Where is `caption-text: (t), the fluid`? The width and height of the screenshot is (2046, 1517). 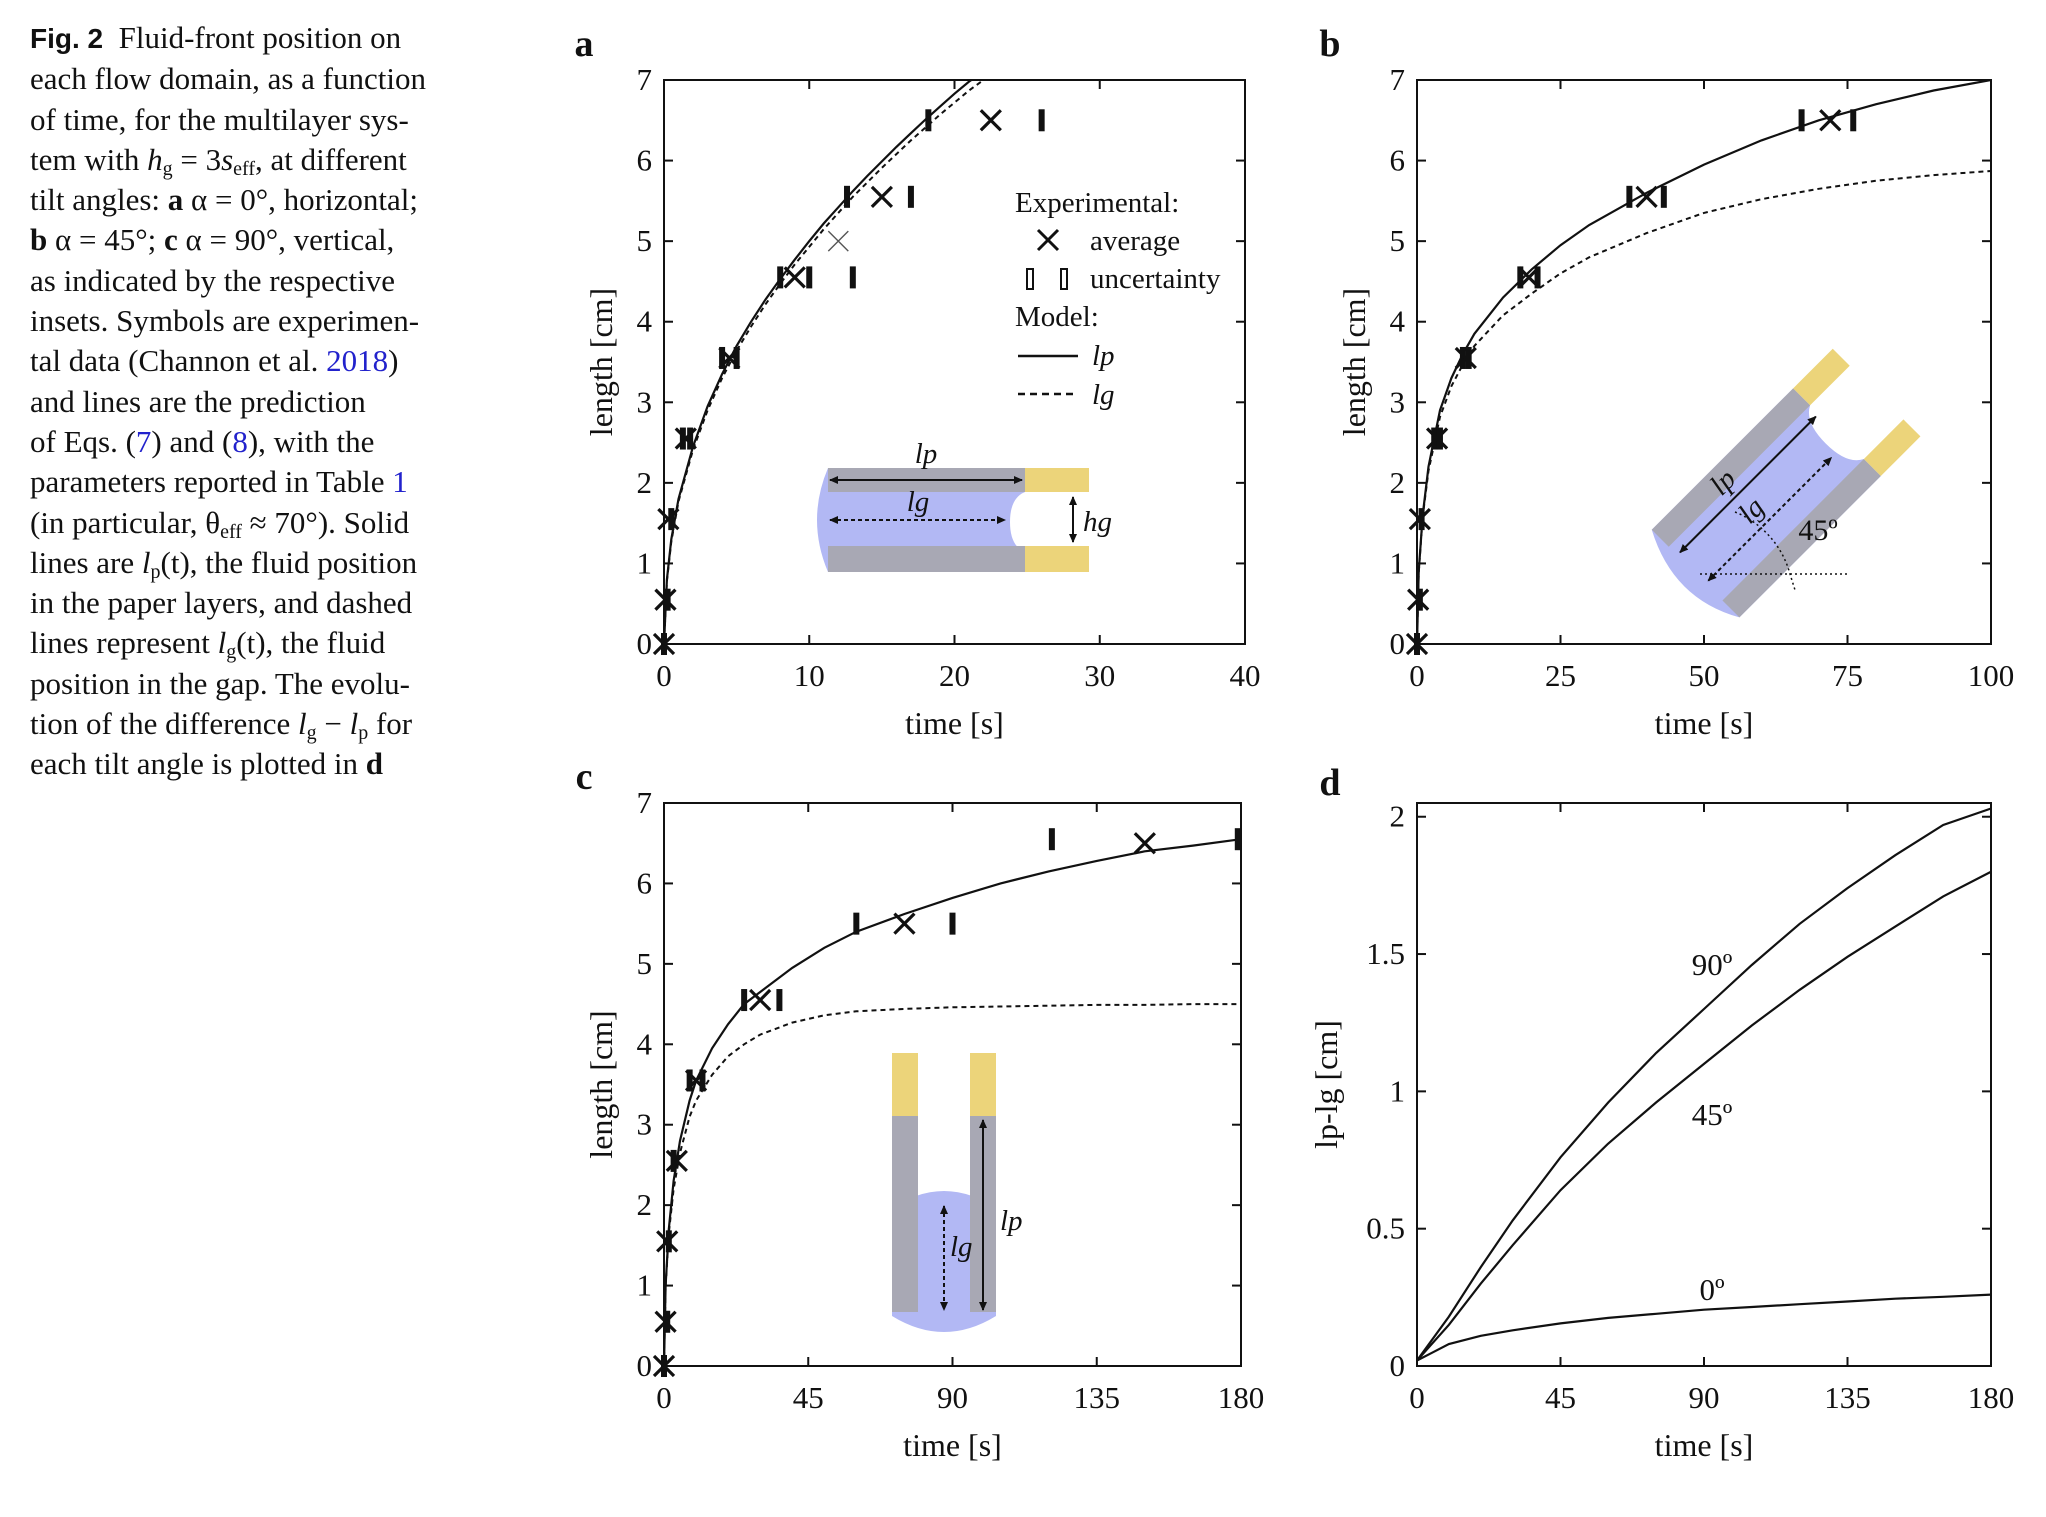 caption-text: (t), the fluid is located at coordinates (311, 643).